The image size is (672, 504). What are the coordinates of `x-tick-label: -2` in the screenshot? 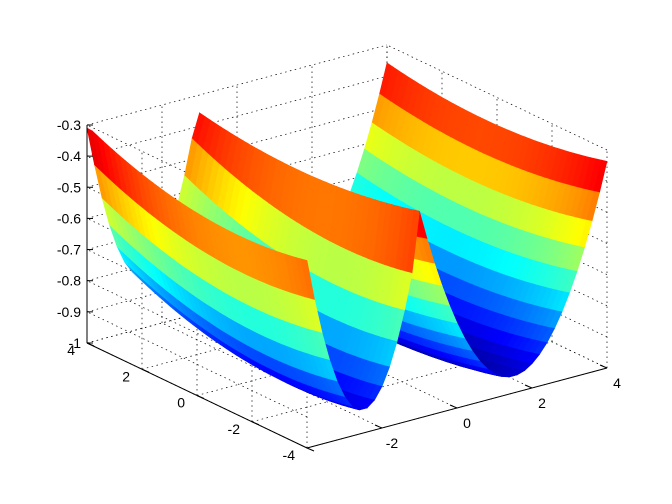 It's located at (392, 443).